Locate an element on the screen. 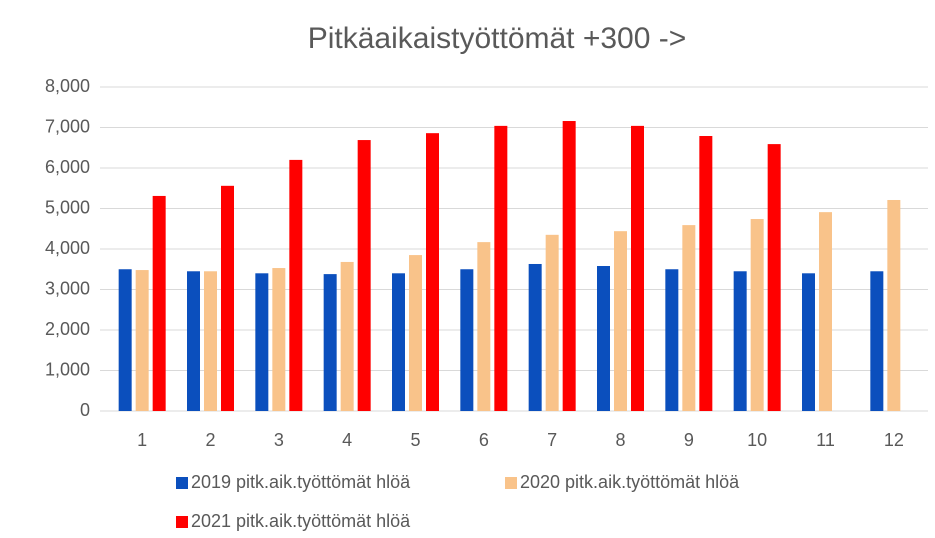 The width and height of the screenshot is (935, 538). chart-title: Pitkäaikaistyöttömät +300 -> is located at coordinates (497, 38).